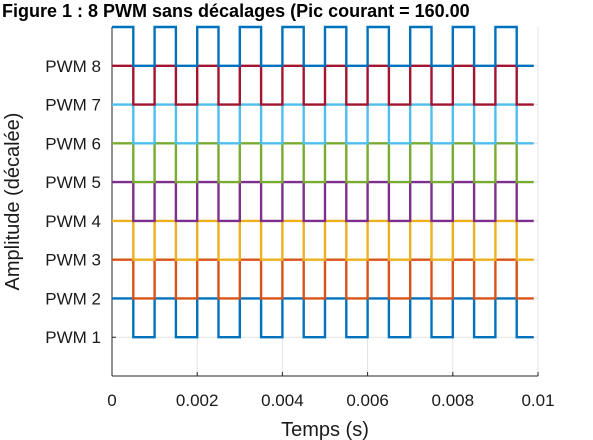 Image resolution: width=593 pixels, height=440 pixels. Describe the element at coordinates (13, 202) in the screenshot. I see `y-axis-label: Amplitude (décalée)` at that location.